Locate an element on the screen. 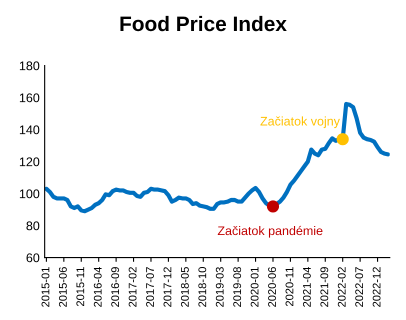 Image resolution: width=406 pixels, height=320 pixels. x-tick-label: 2017-07 is located at coordinates (150, 287).